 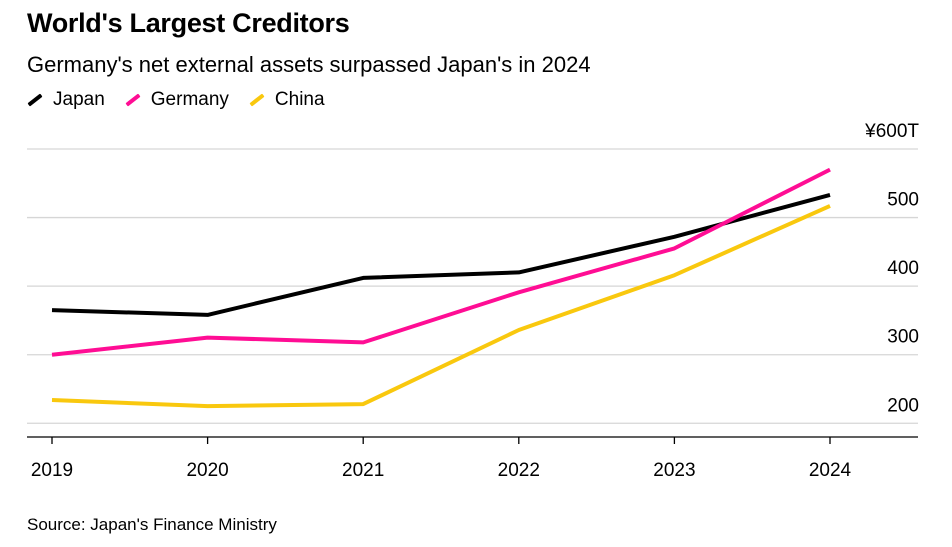 What do you see at coordinates (903, 405) in the screenshot?
I see `y-tick-label-200: 200` at bounding box center [903, 405].